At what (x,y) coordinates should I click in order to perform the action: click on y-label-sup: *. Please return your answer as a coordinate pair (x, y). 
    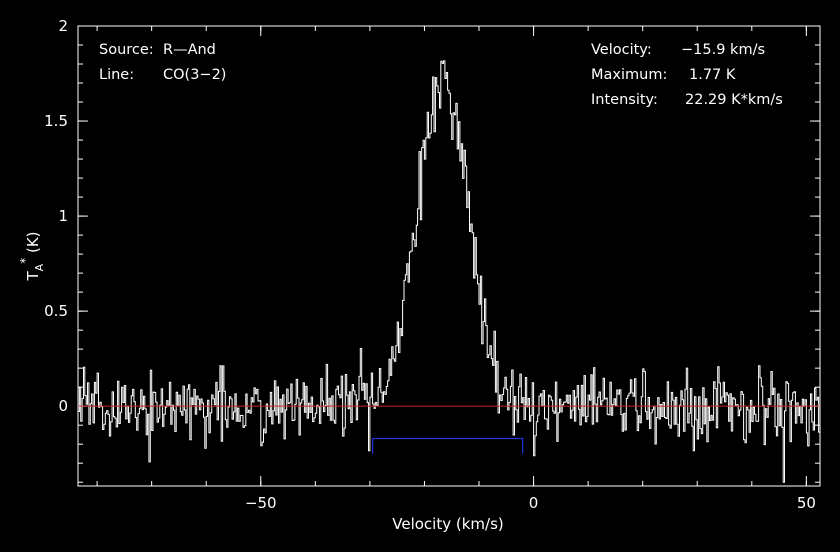
    Looking at the image, I should click on (25, 261).